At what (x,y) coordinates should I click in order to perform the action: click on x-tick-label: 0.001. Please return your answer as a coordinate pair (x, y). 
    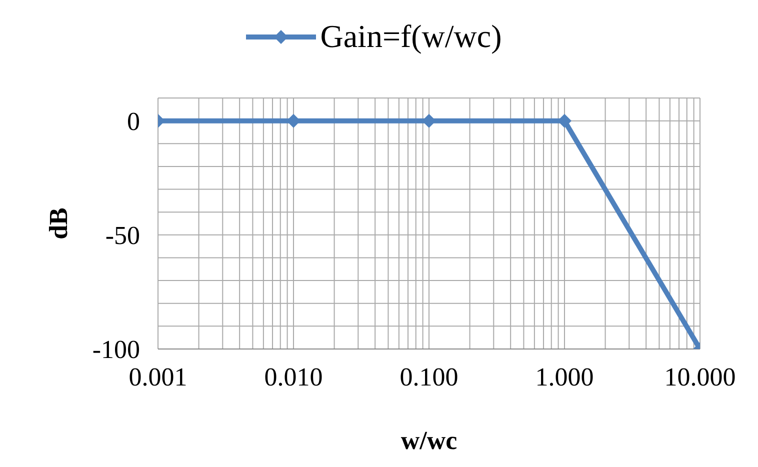
    Looking at the image, I should click on (158, 377).